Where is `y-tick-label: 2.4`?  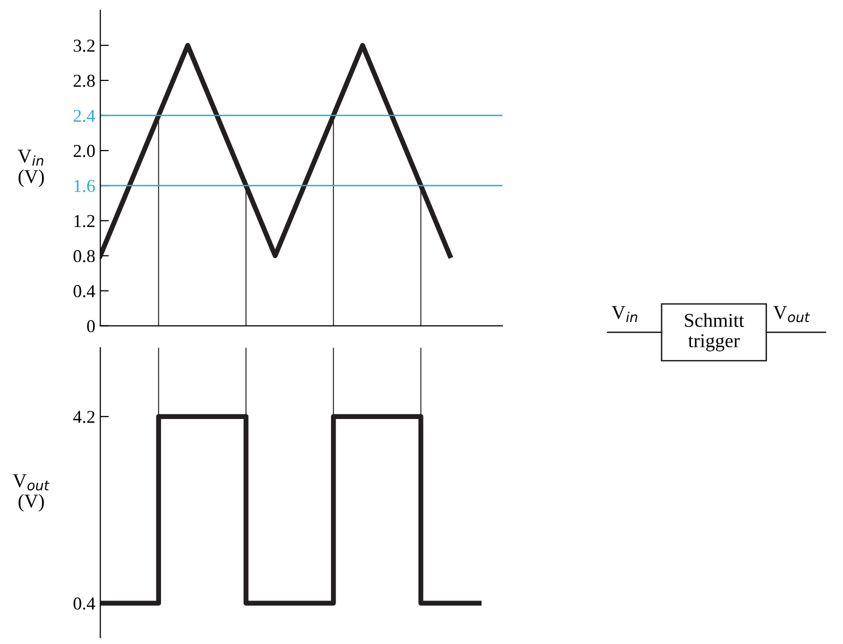 y-tick-label: 2.4 is located at coordinates (85, 116).